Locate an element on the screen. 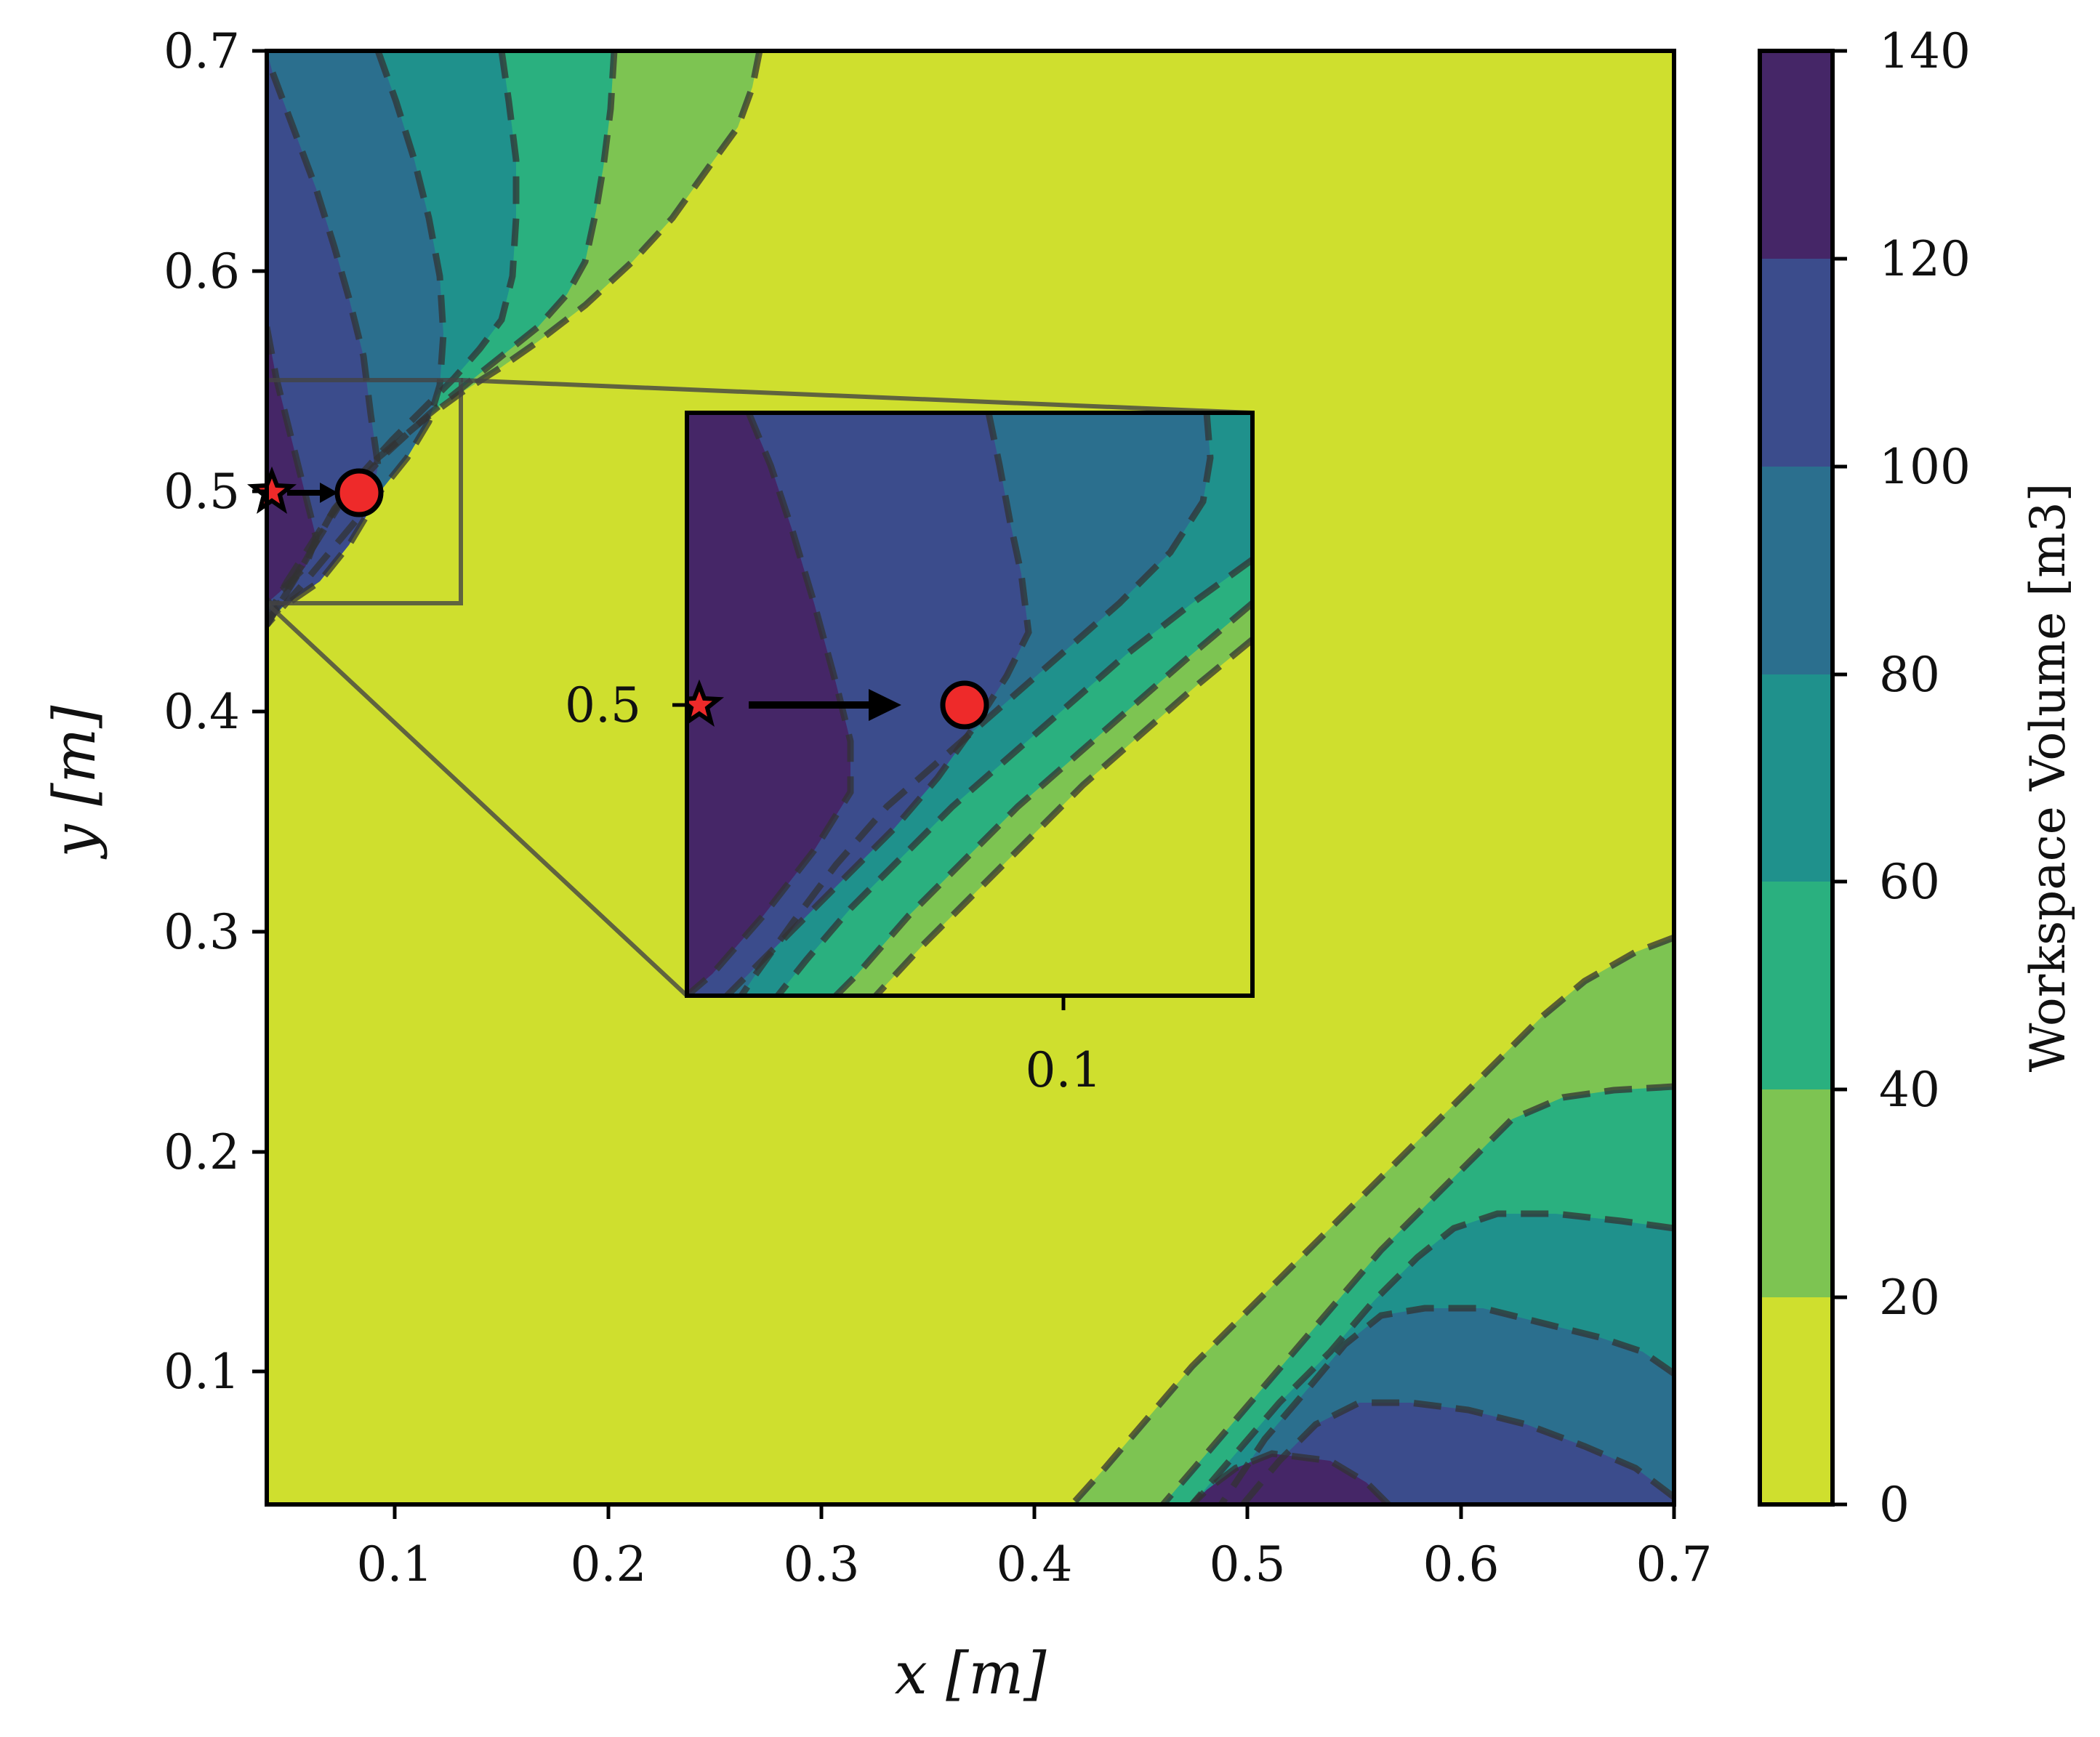 The image size is (2100, 1737). y-tick-label: 0.6 is located at coordinates (202, 271).